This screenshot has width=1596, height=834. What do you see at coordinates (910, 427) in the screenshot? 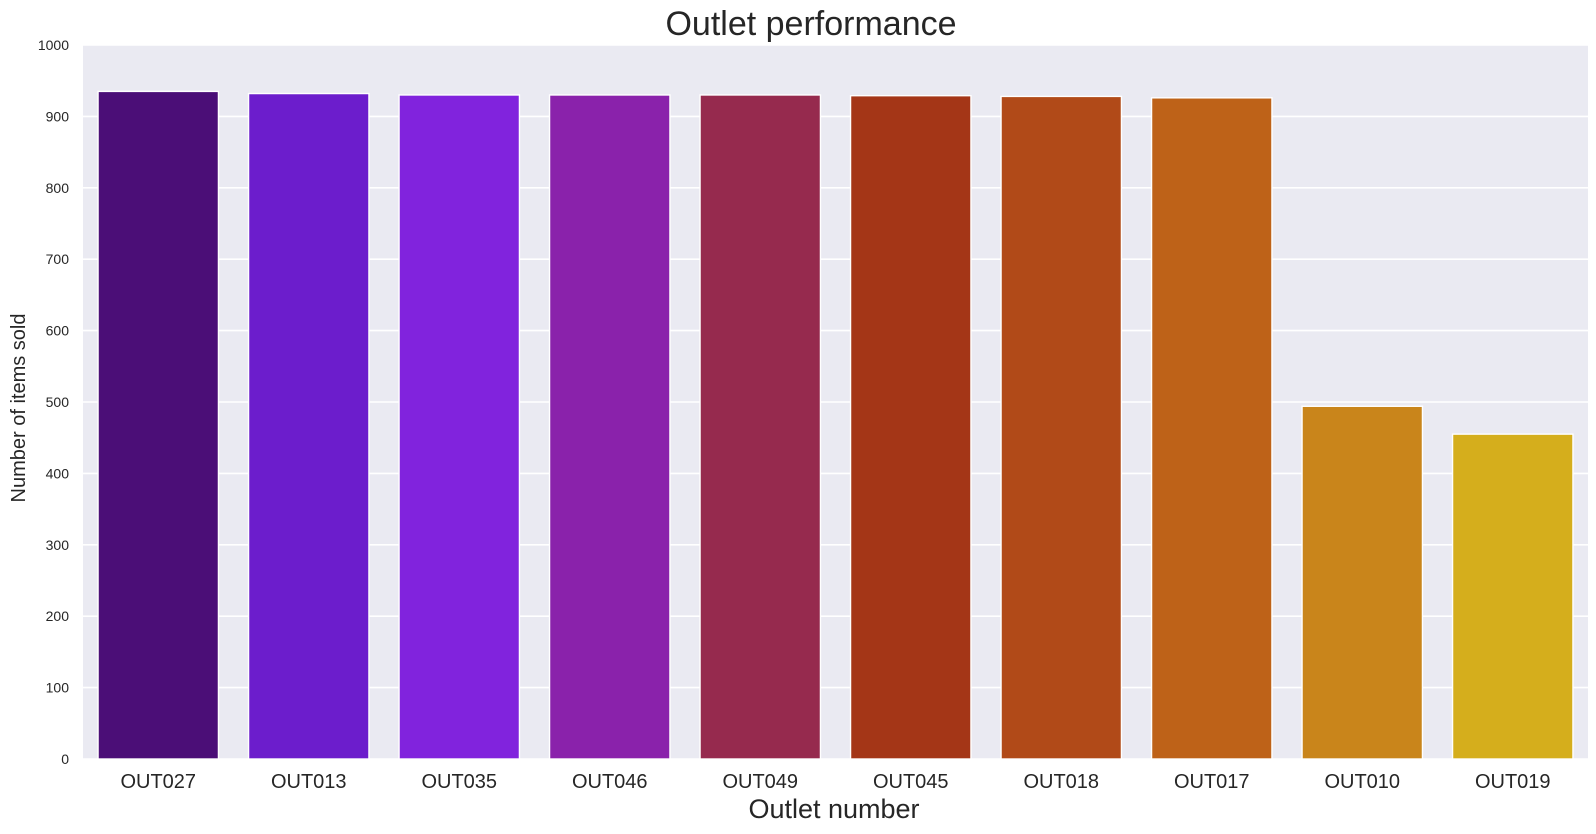
I see `bar-out045` at bounding box center [910, 427].